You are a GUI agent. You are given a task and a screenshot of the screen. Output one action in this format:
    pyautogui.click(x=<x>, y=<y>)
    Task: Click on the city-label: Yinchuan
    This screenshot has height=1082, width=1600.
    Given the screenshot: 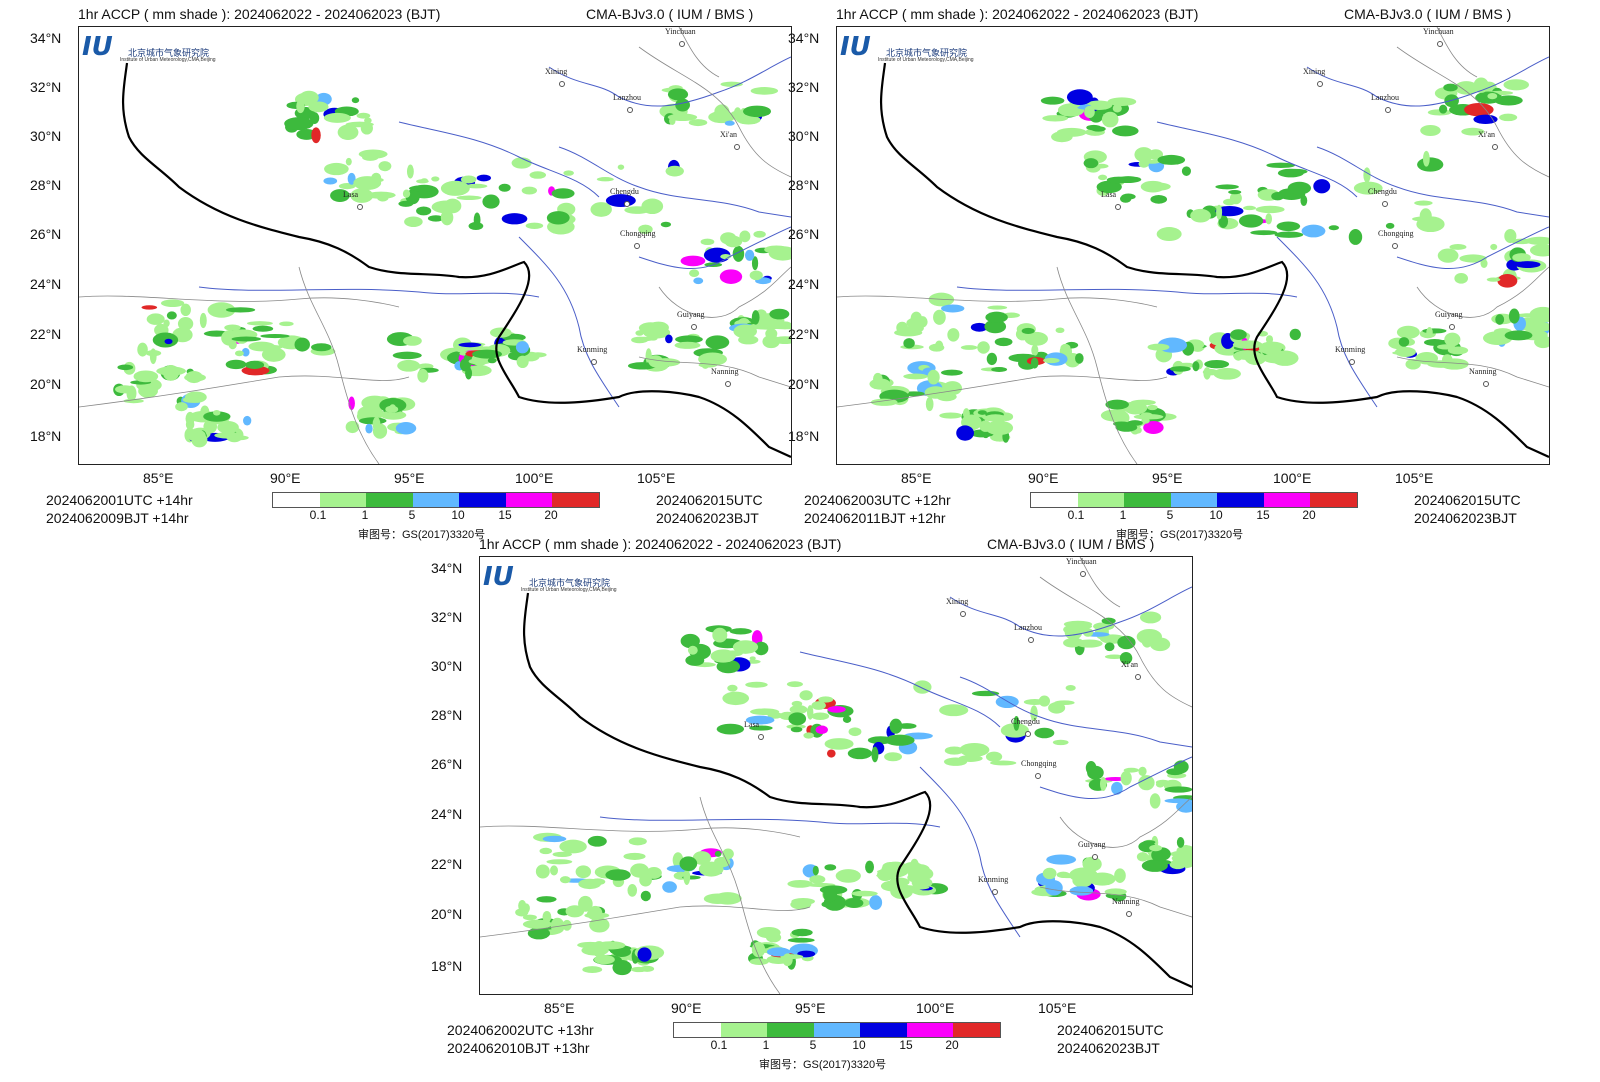 What is the action you would take?
    pyautogui.click(x=1438, y=31)
    